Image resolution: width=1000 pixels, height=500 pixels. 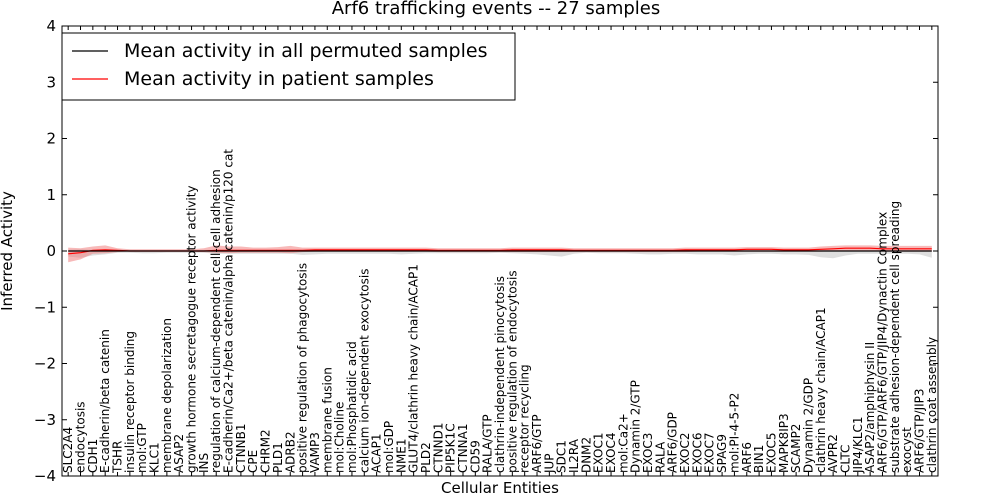 What do you see at coordinates (673, 442) in the screenshot?
I see `entity-label: ARF6/GDP` at bounding box center [673, 442].